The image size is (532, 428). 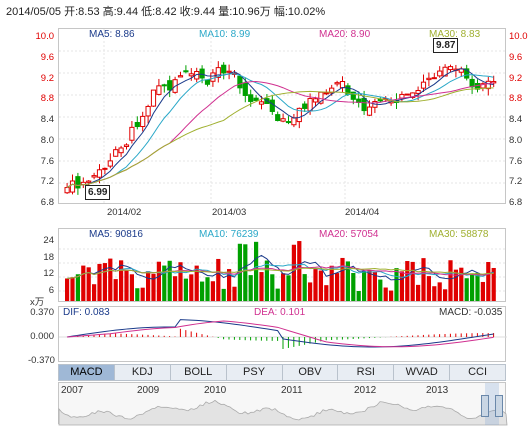 I want to click on indicator-tabs: MACD KDJ BOLL PSY OBV RSI WVAD CCI, so click(x=282, y=372).